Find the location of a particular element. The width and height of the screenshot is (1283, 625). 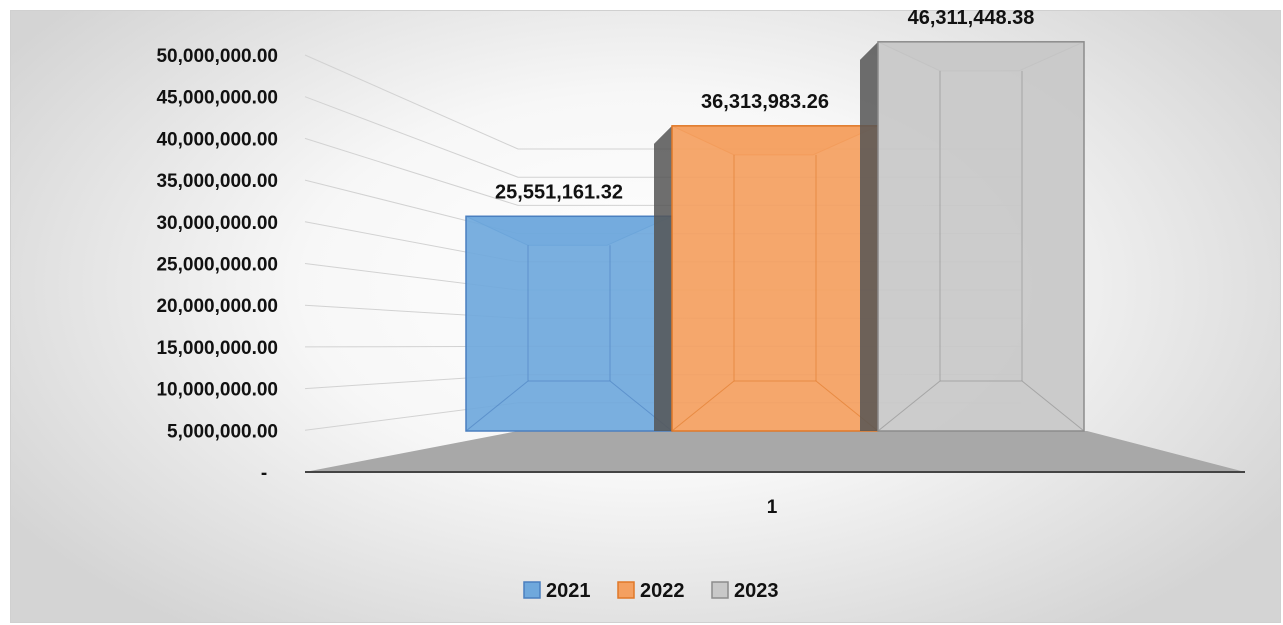

data-labels: 25,551,161.32 36,313,983.26 46,311,448.38 is located at coordinates (764, 105).